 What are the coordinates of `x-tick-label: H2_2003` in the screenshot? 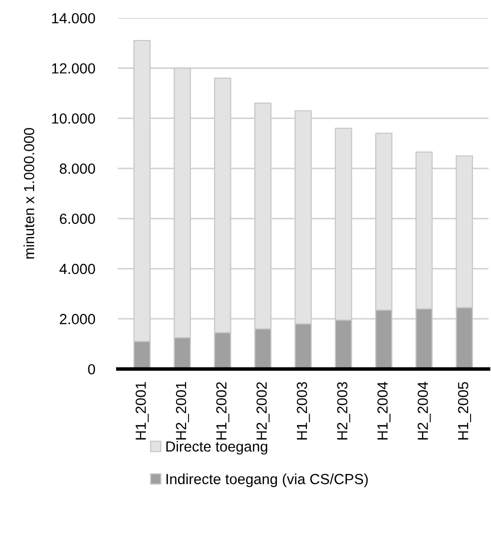 It's located at (343, 411).